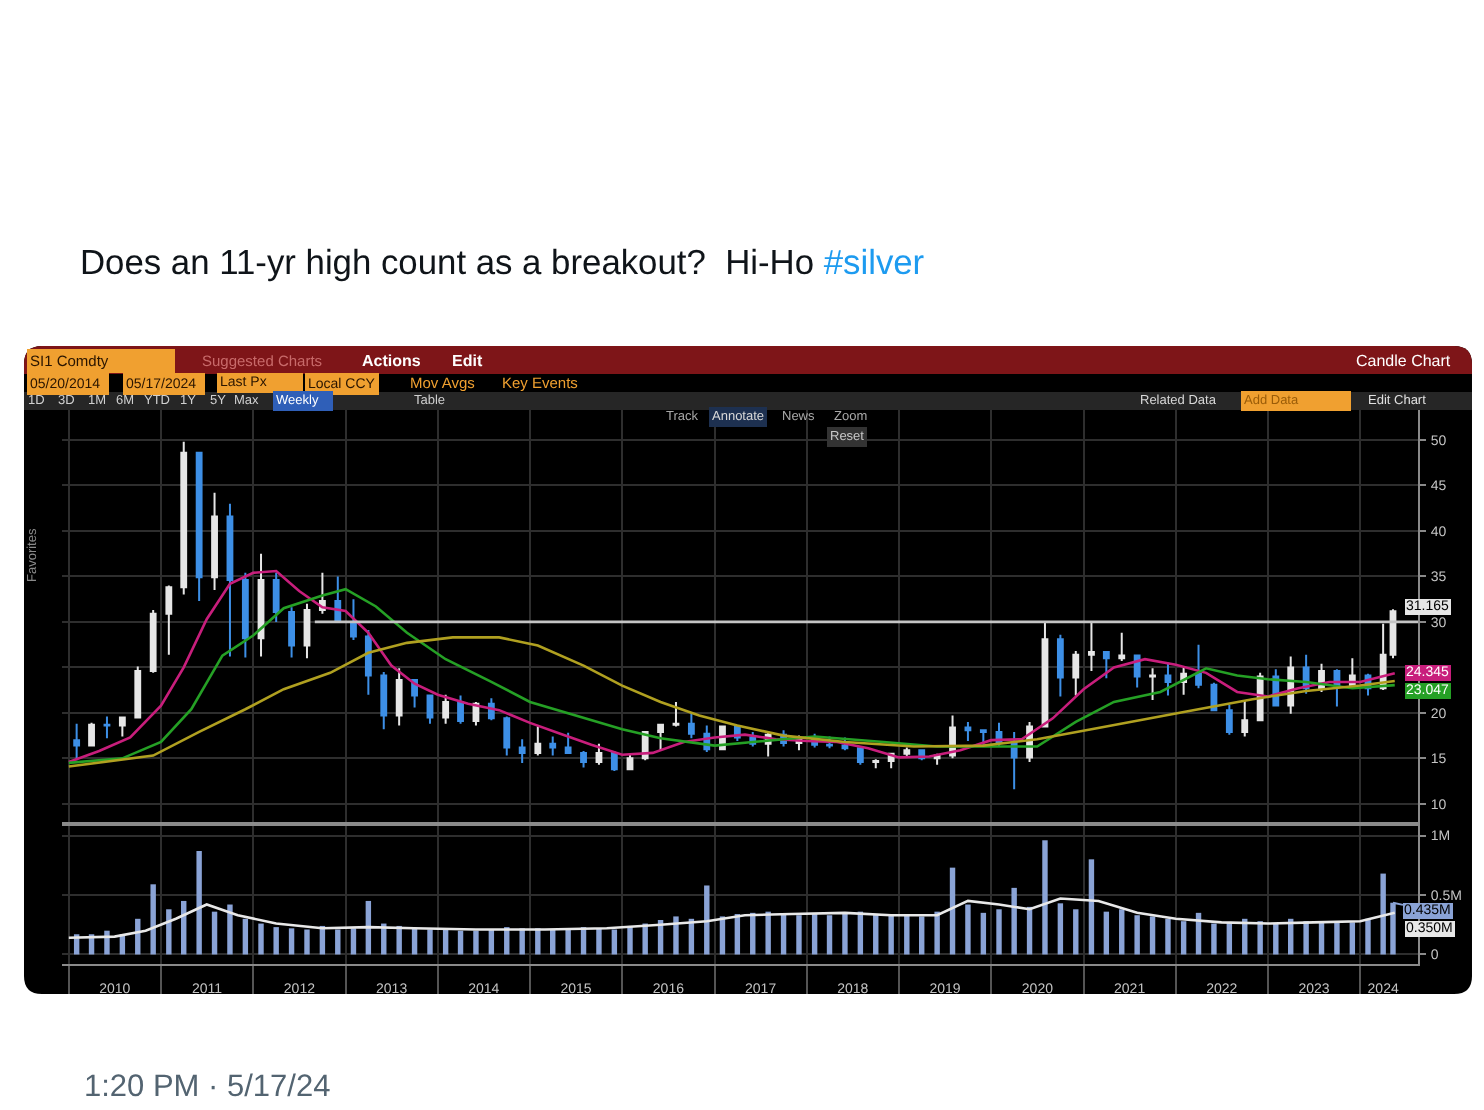 This screenshot has width=1484, height=1110. I want to click on text: Actions, so click(392, 361).